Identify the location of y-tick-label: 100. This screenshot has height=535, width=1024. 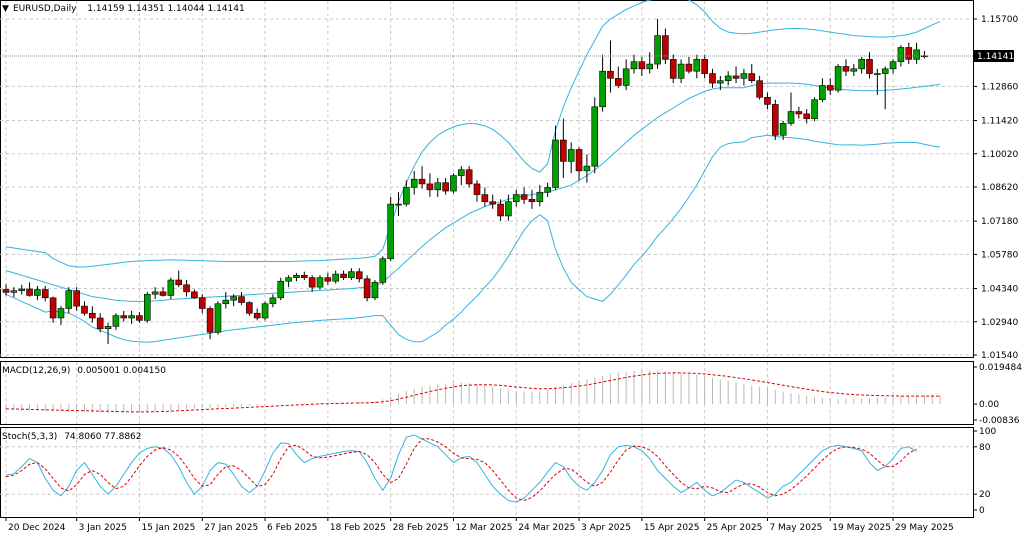
(987, 432).